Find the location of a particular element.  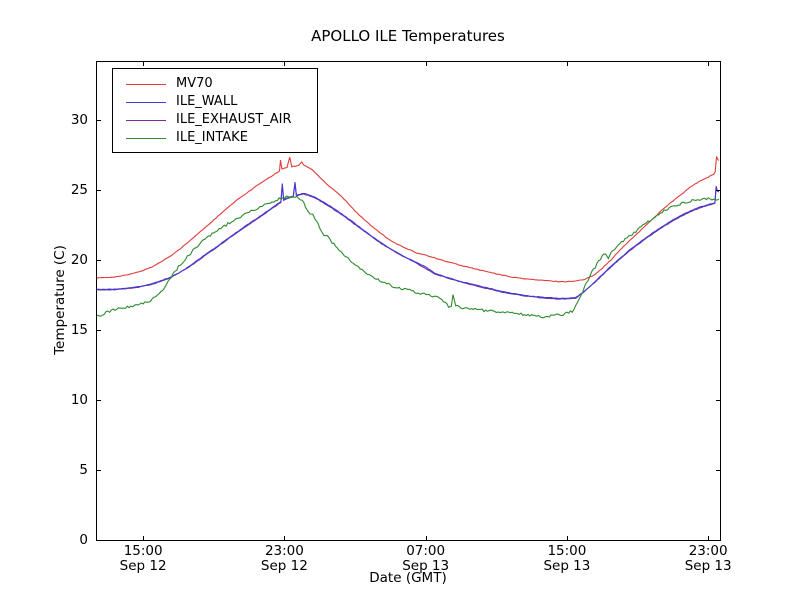

legend-item-mv70: MV70 is located at coordinates (215, 84).